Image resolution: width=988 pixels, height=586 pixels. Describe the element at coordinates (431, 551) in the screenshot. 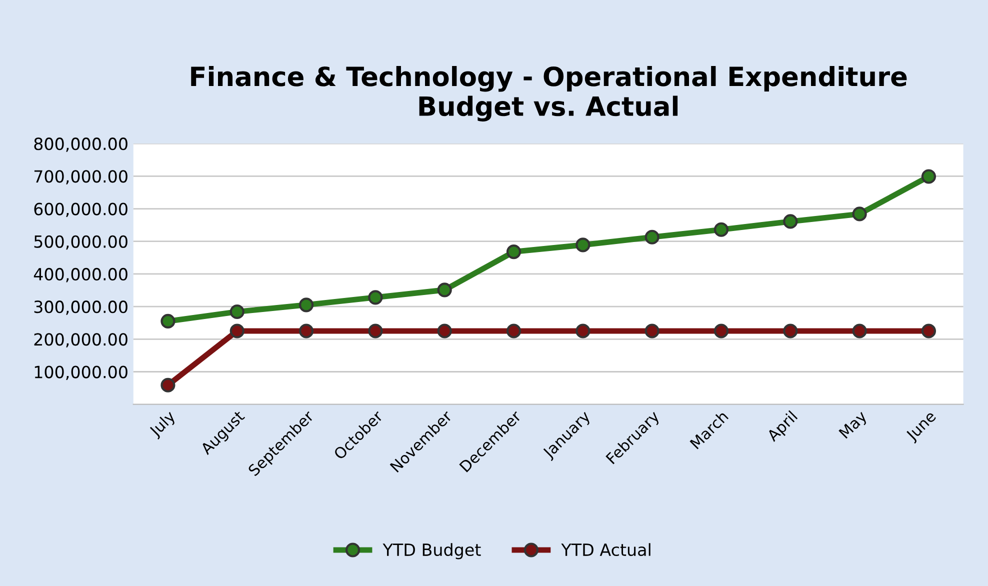

I see `legend-label: YTD Budget` at that location.